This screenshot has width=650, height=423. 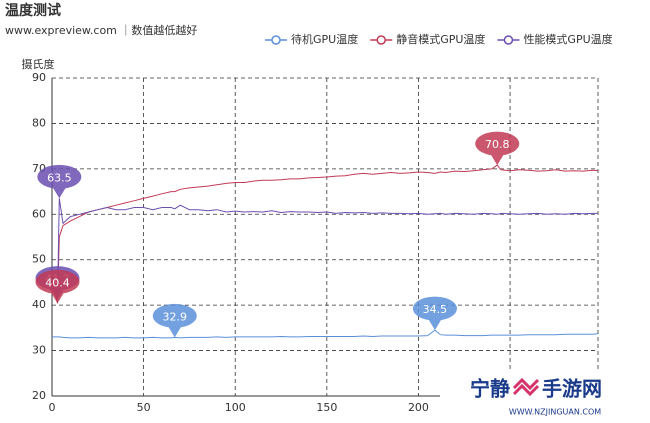 What do you see at coordinates (144, 407) in the screenshot?
I see `x-tick-label: 50` at bounding box center [144, 407].